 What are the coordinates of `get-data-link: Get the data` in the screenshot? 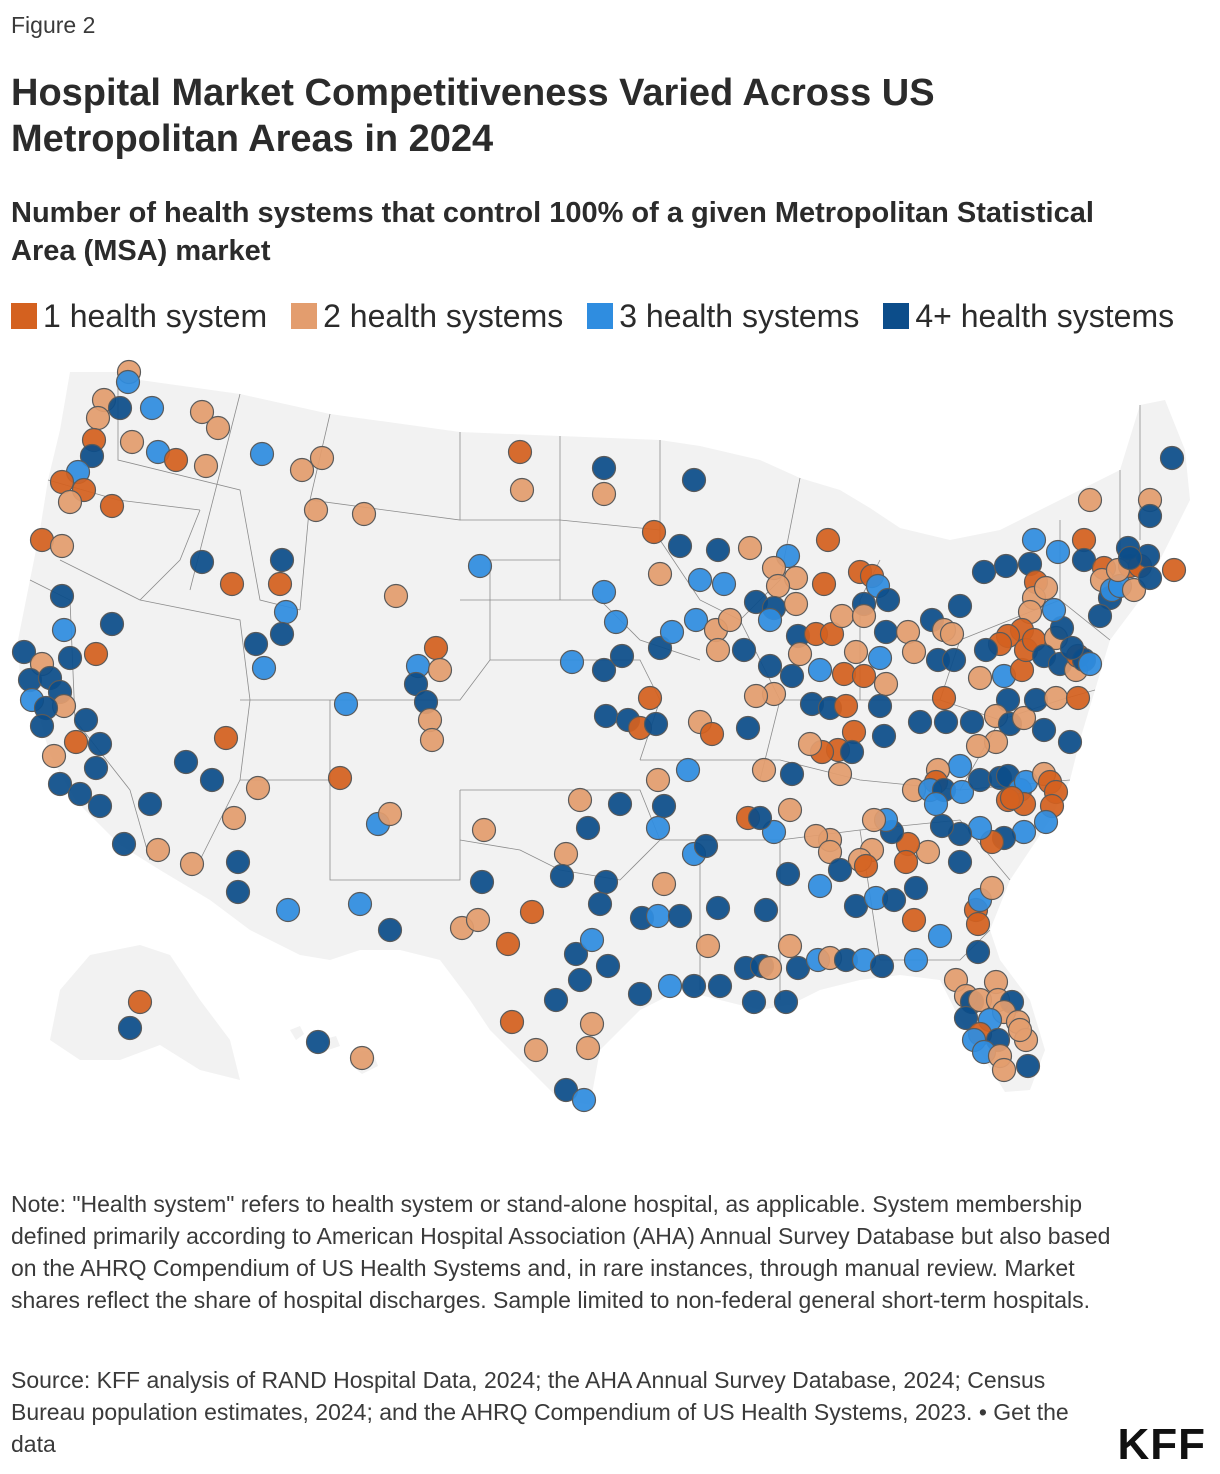 It's located at (540, 1428).